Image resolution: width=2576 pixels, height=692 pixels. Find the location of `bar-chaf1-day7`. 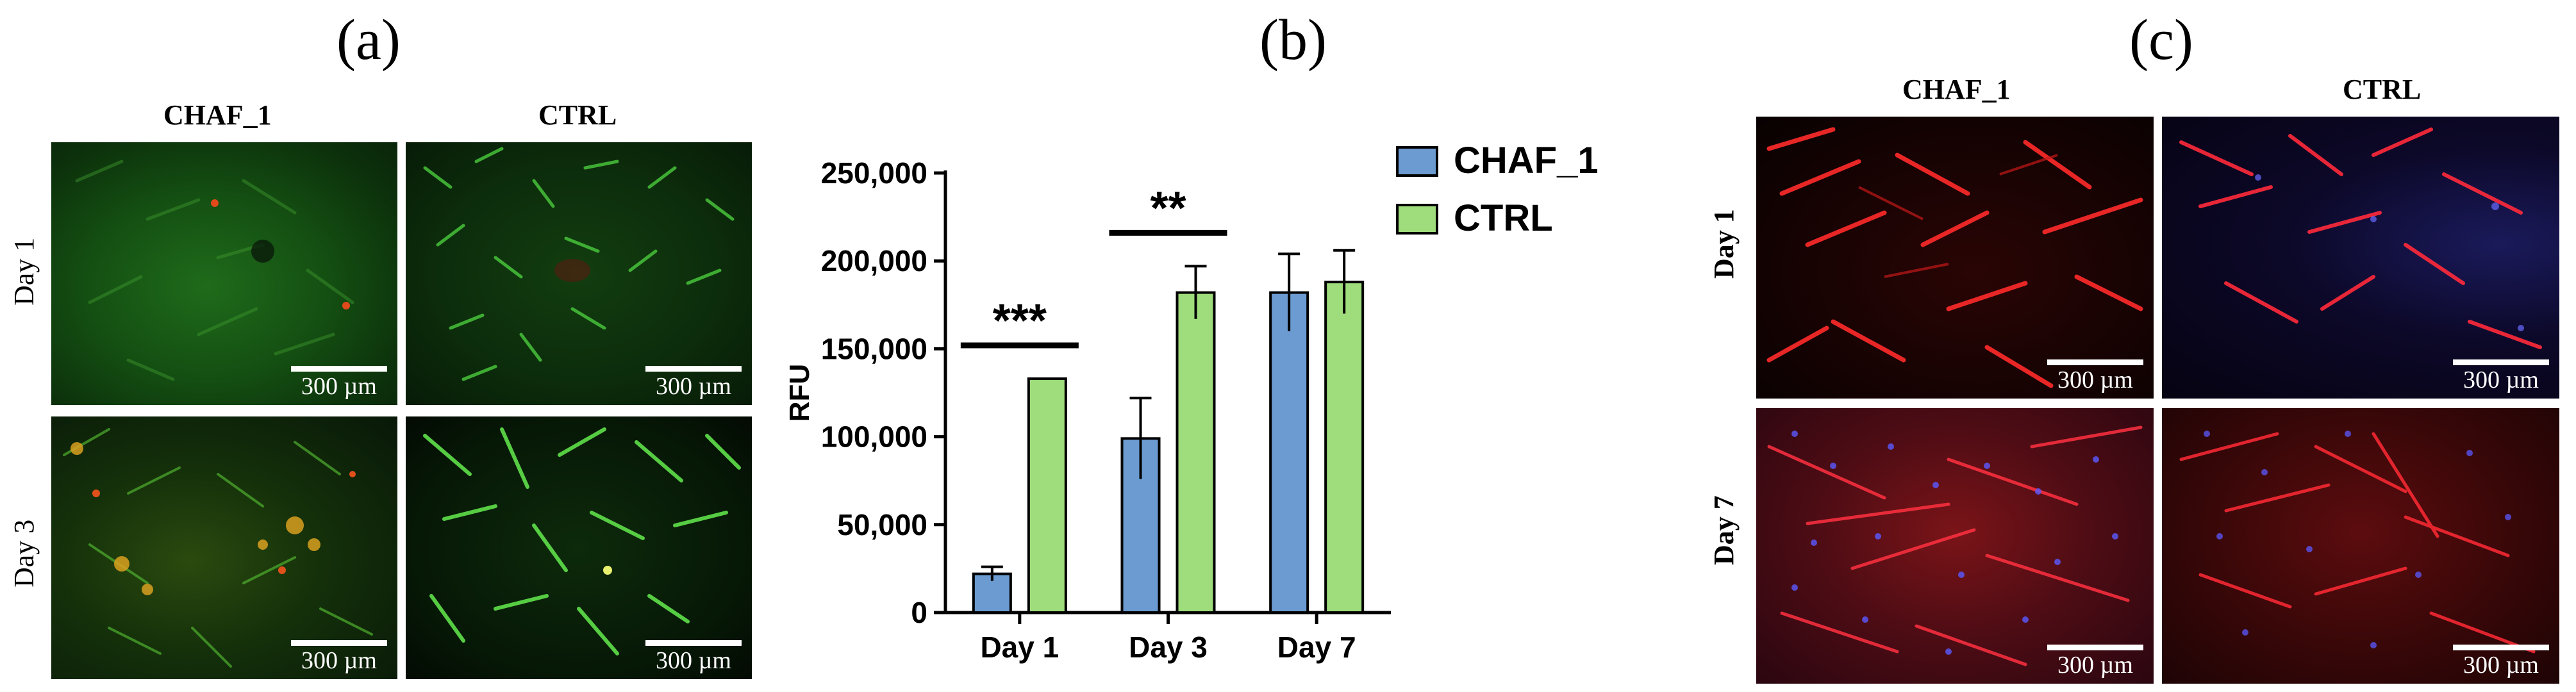

bar-chaf1-day7 is located at coordinates (1289, 452).